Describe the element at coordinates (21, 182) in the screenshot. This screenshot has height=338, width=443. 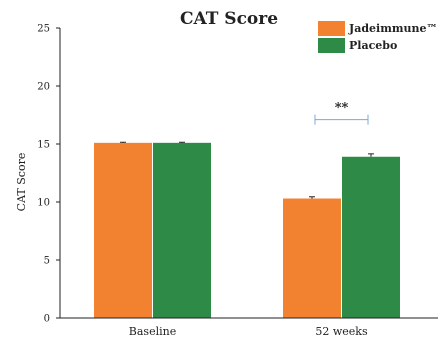
I see `y-axis-label: CAT Score` at that location.